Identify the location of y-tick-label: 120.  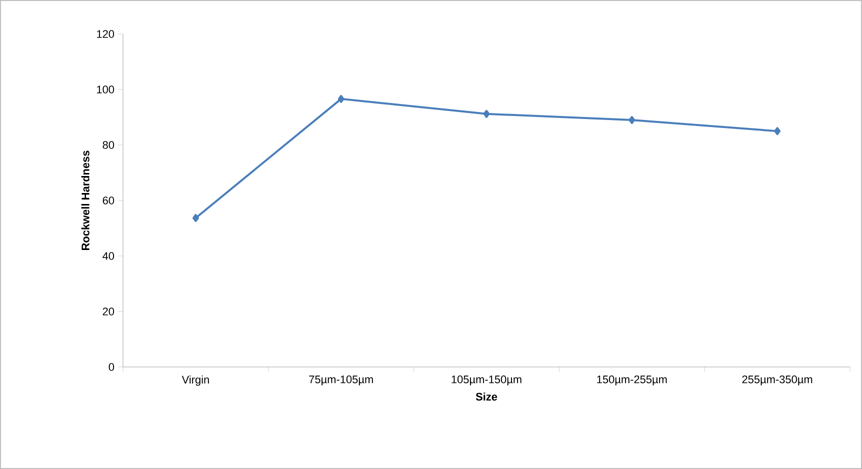
(105, 34).